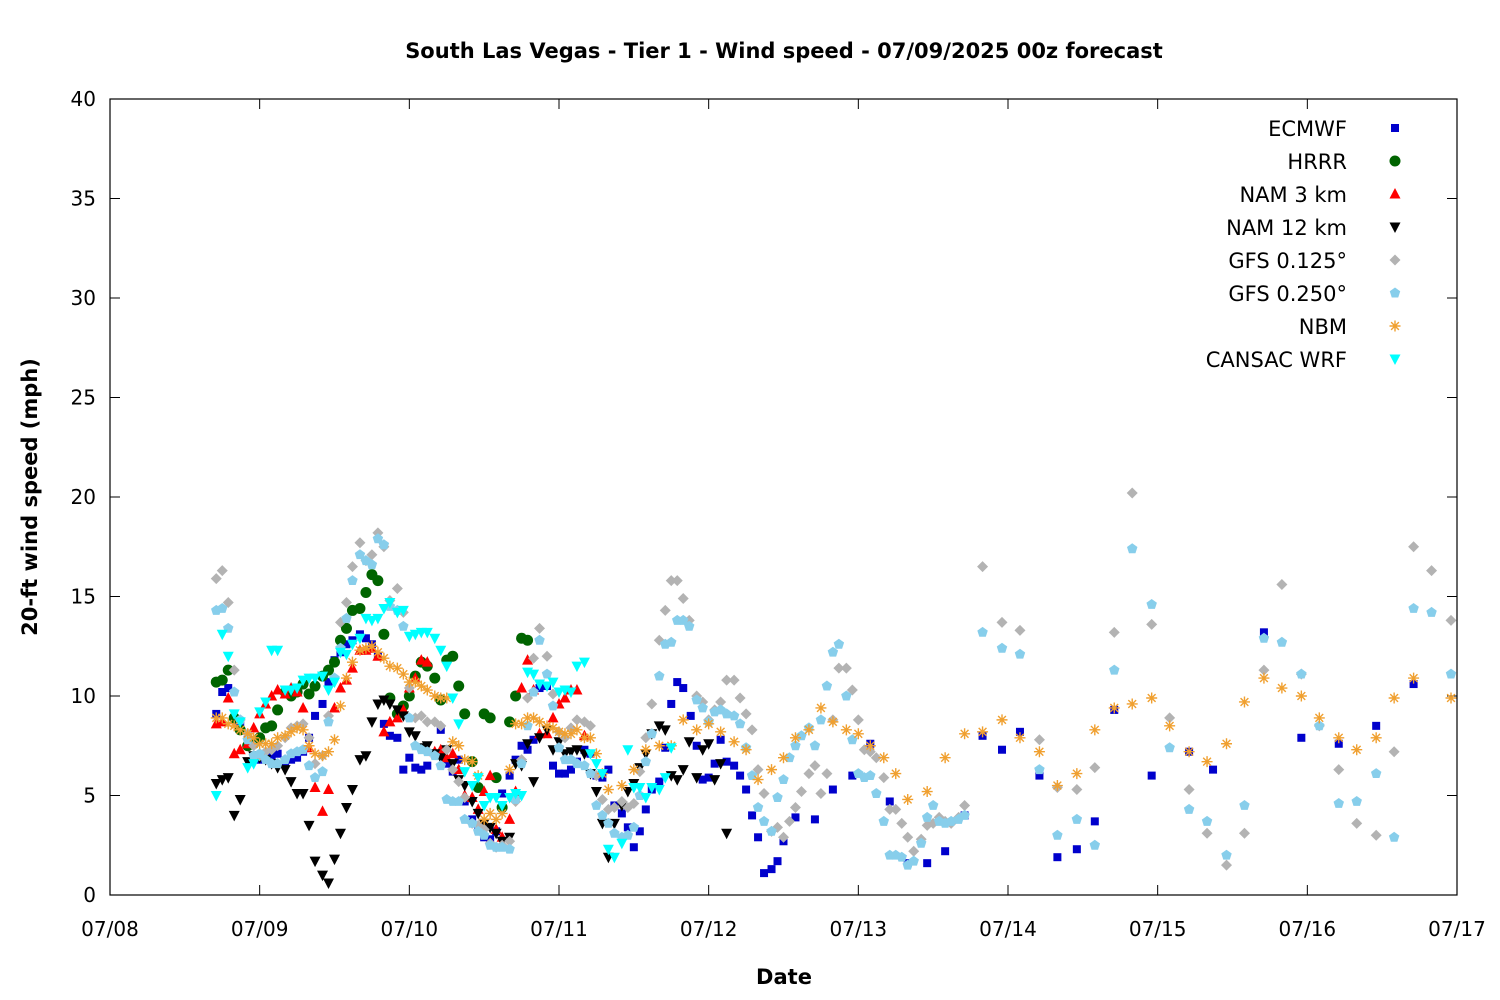 Image resolution: width=1500 pixels, height=1000 pixels. Describe the element at coordinates (110, 929) in the screenshot. I see `x-tick-label: 07/08` at that location.